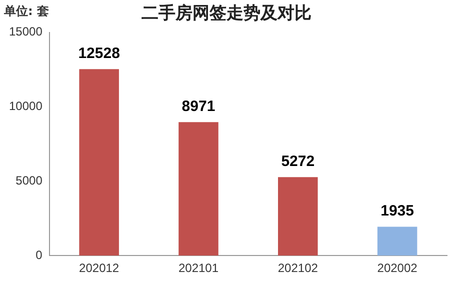 This screenshot has width=457, height=286. What do you see at coordinates (397, 211) in the screenshot?
I see `data-label: 1935` at bounding box center [397, 211].